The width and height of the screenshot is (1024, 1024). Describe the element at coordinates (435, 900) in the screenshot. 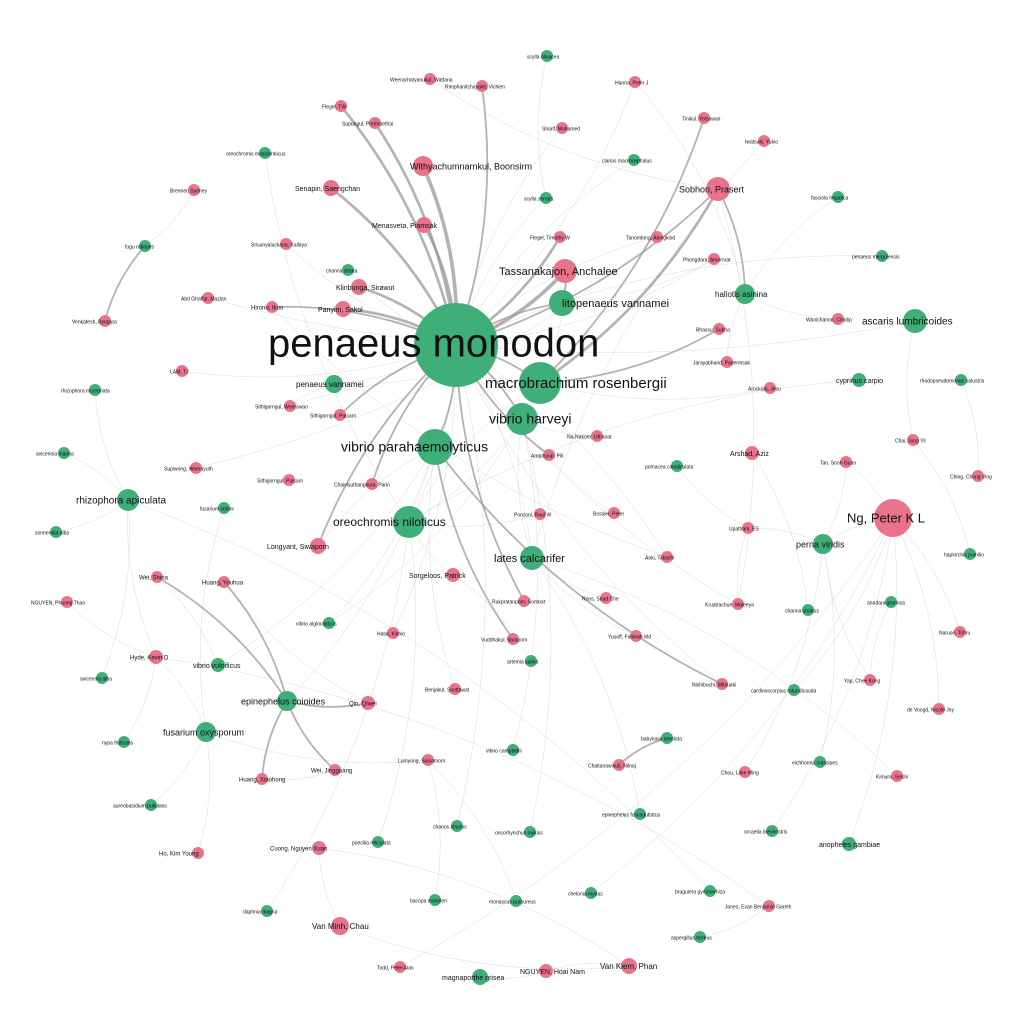

I see `node-bacopa-monnieri` at that location.